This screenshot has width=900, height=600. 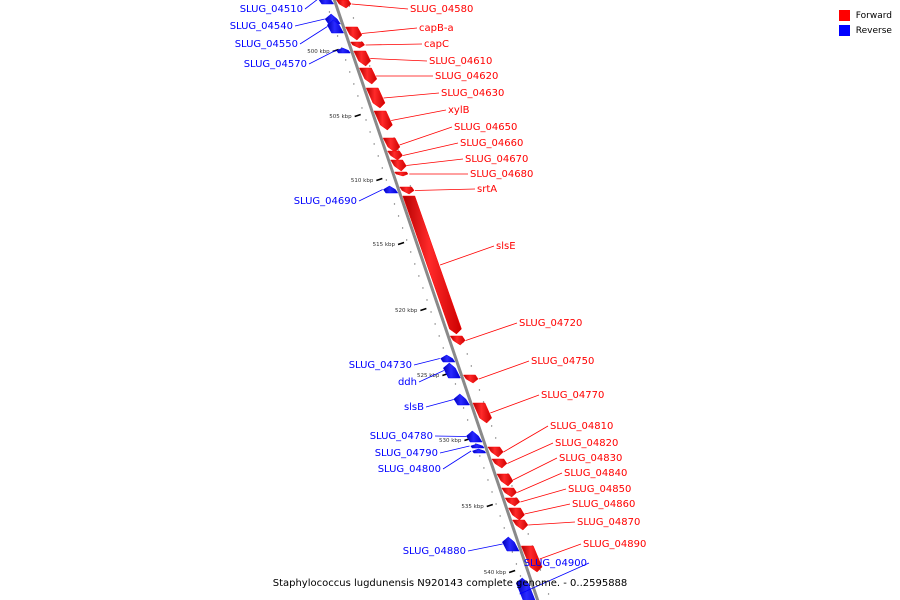 I want to click on gene-label-slug_04770: SLUG_04770, so click(x=572, y=395).